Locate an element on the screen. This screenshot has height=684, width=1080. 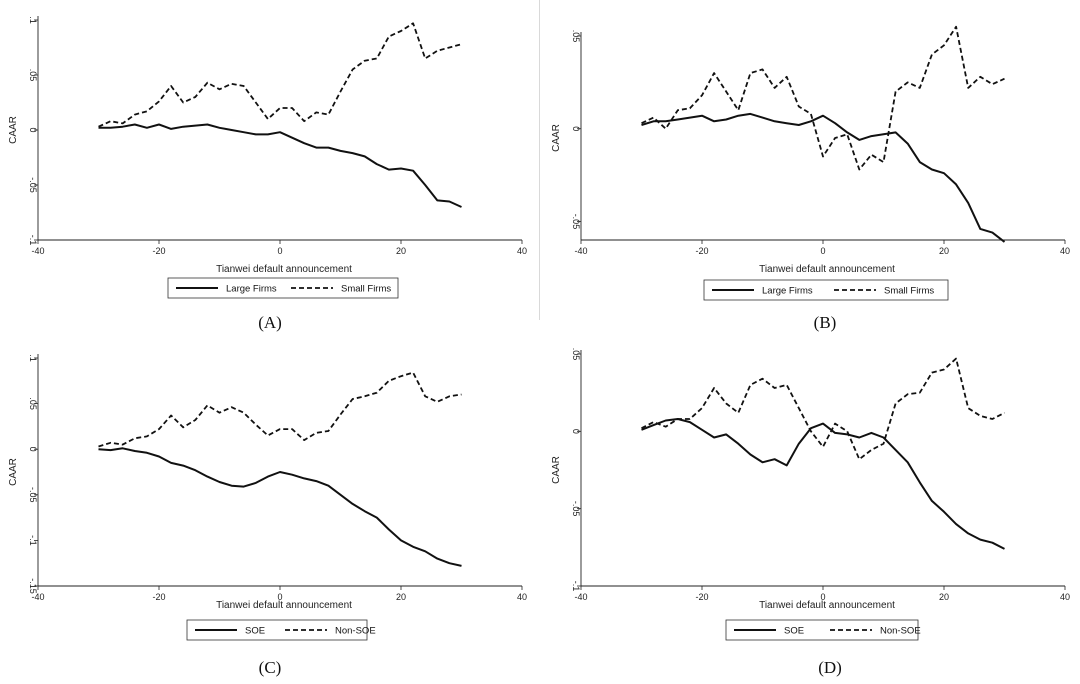
panel-divider is located at coordinates (539, 160).